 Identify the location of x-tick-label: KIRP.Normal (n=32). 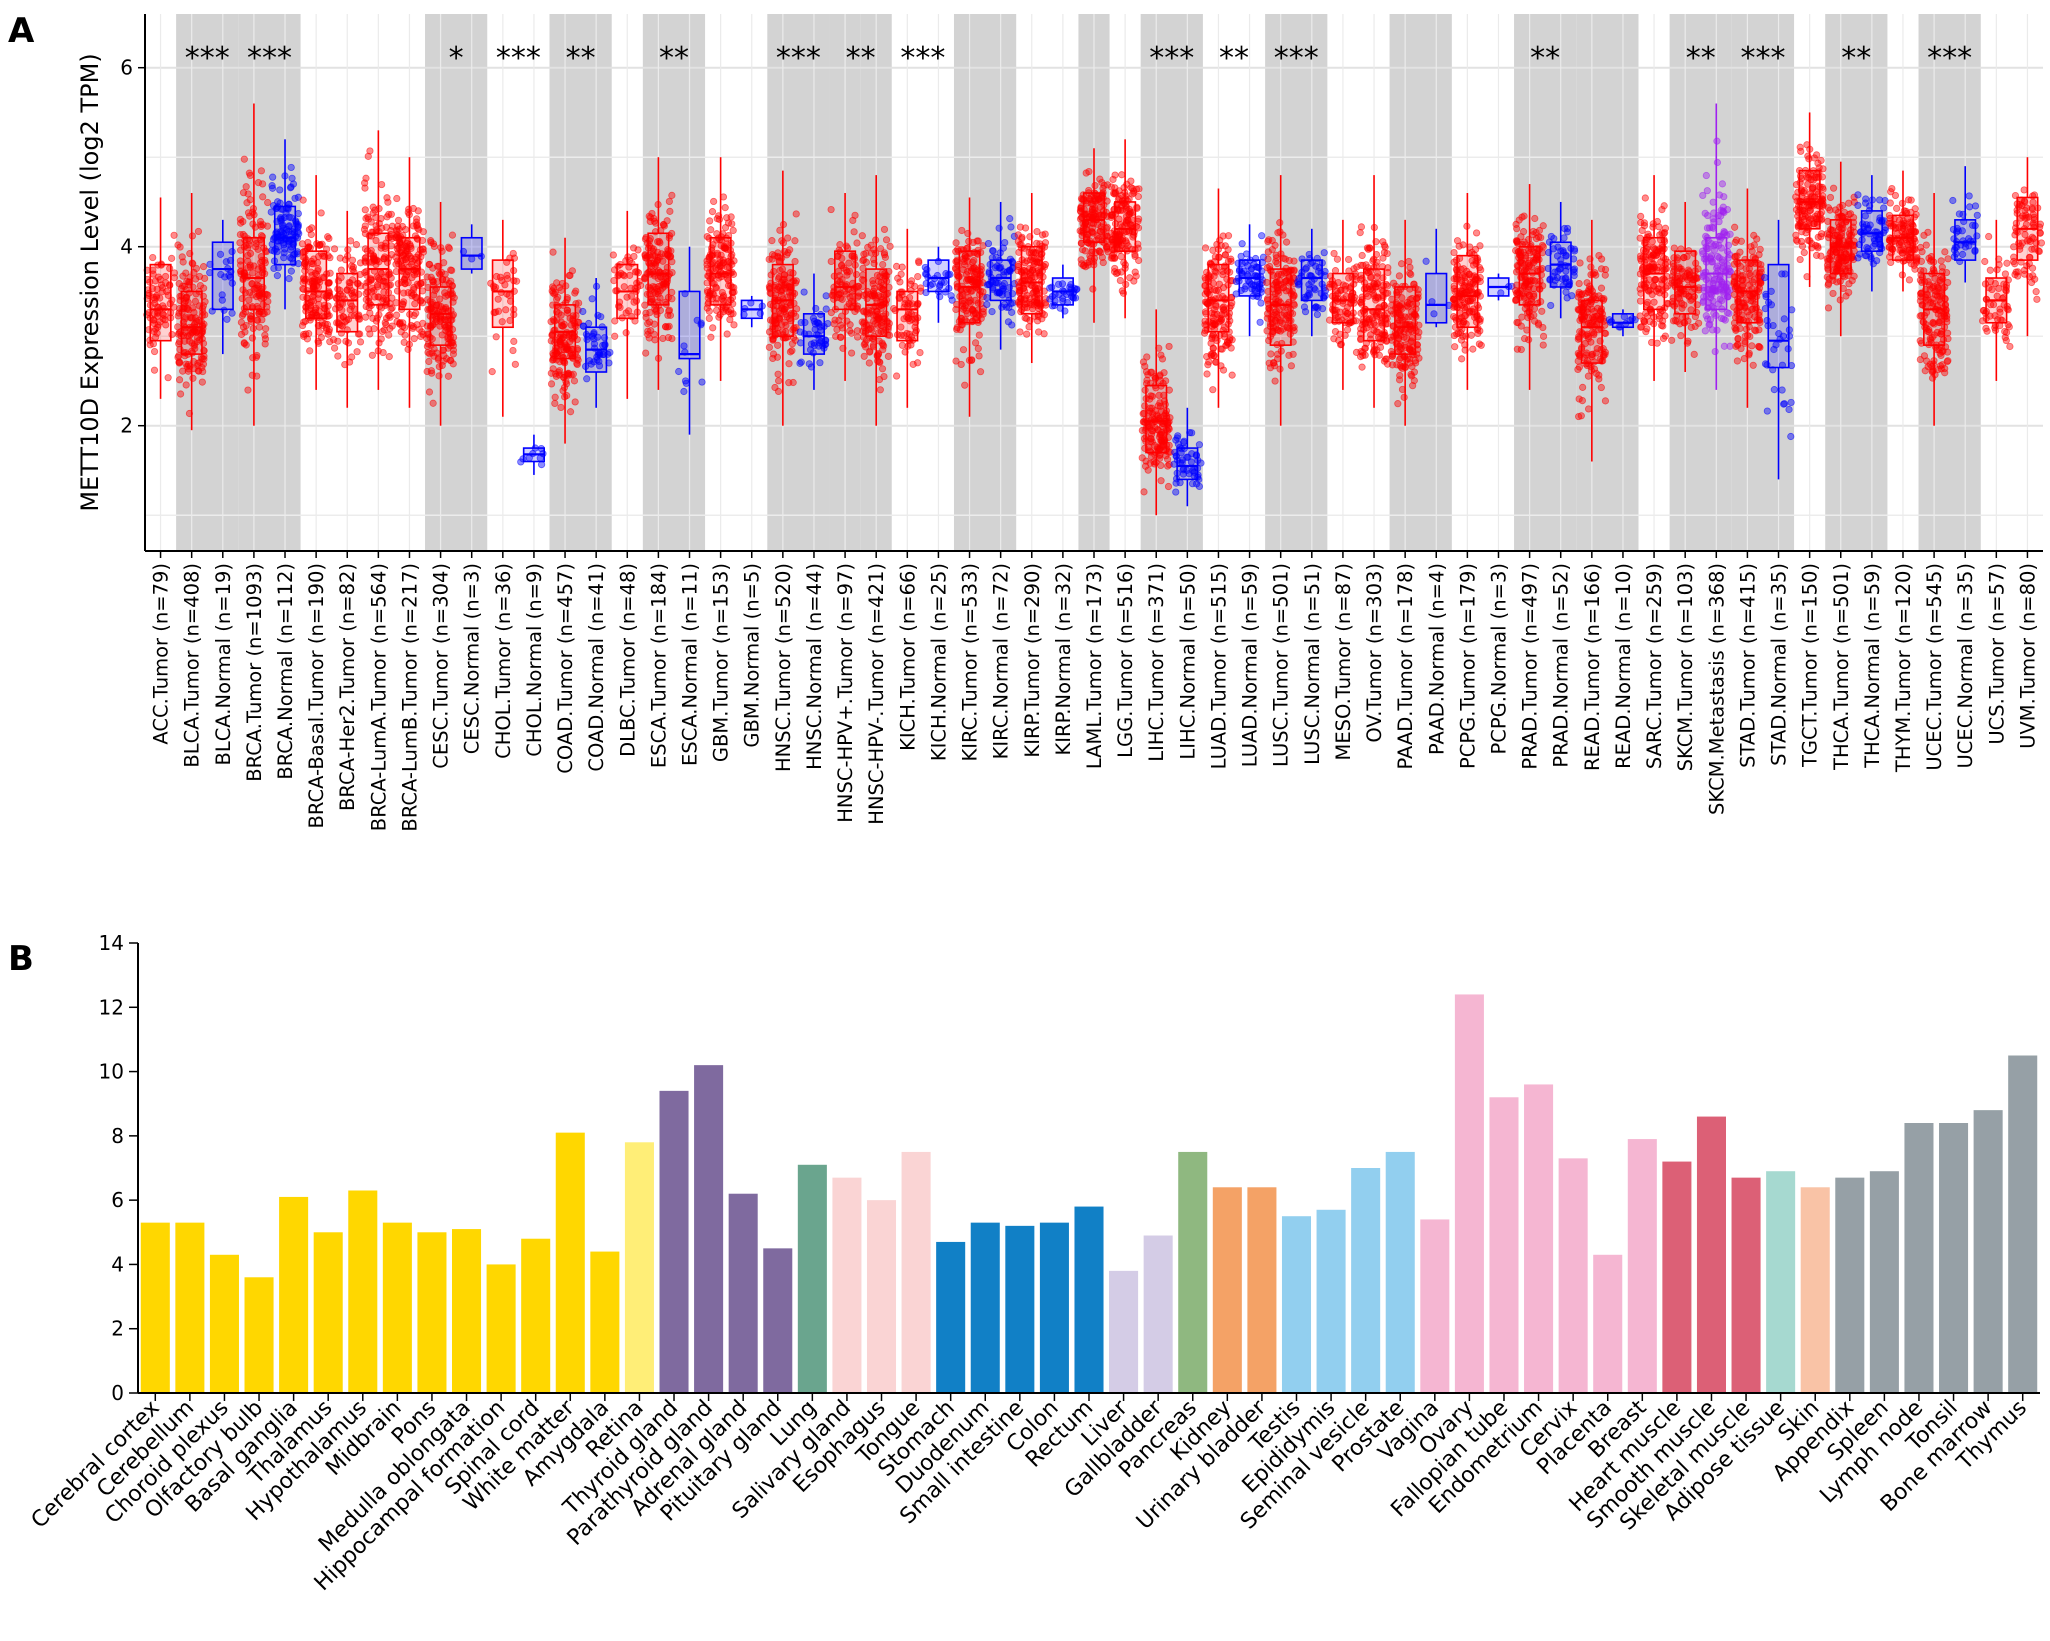
(1063, 659).